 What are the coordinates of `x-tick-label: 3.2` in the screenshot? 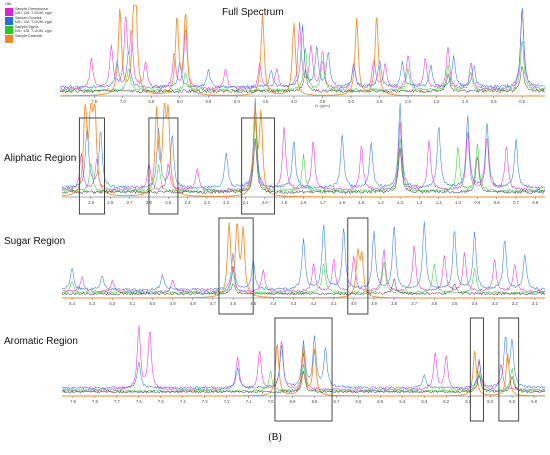 It's located at (515, 303).